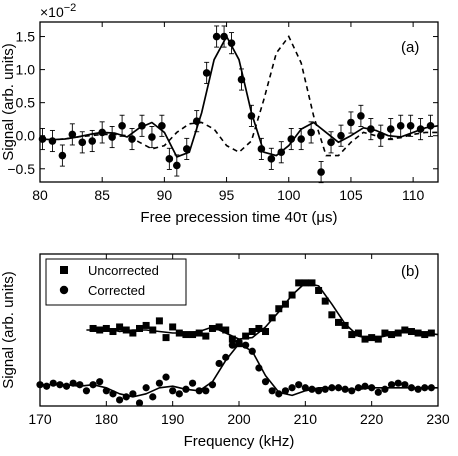 This screenshot has height=456, width=458. Describe the element at coordinates (64, 290) in the screenshot. I see `legend-corrected-marker` at that location.